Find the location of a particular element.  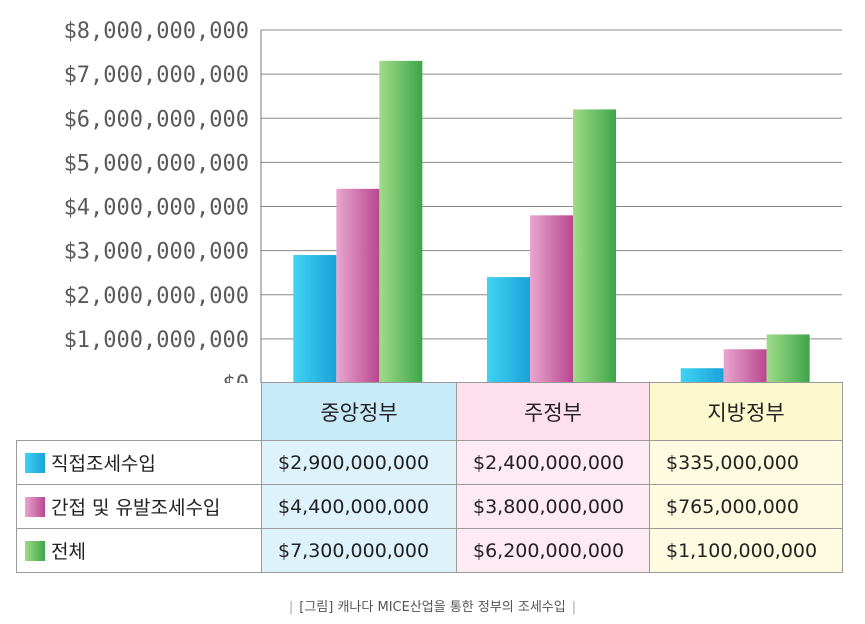

series-legend-label: 직접조세수입 is located at coordinates (139, 462).